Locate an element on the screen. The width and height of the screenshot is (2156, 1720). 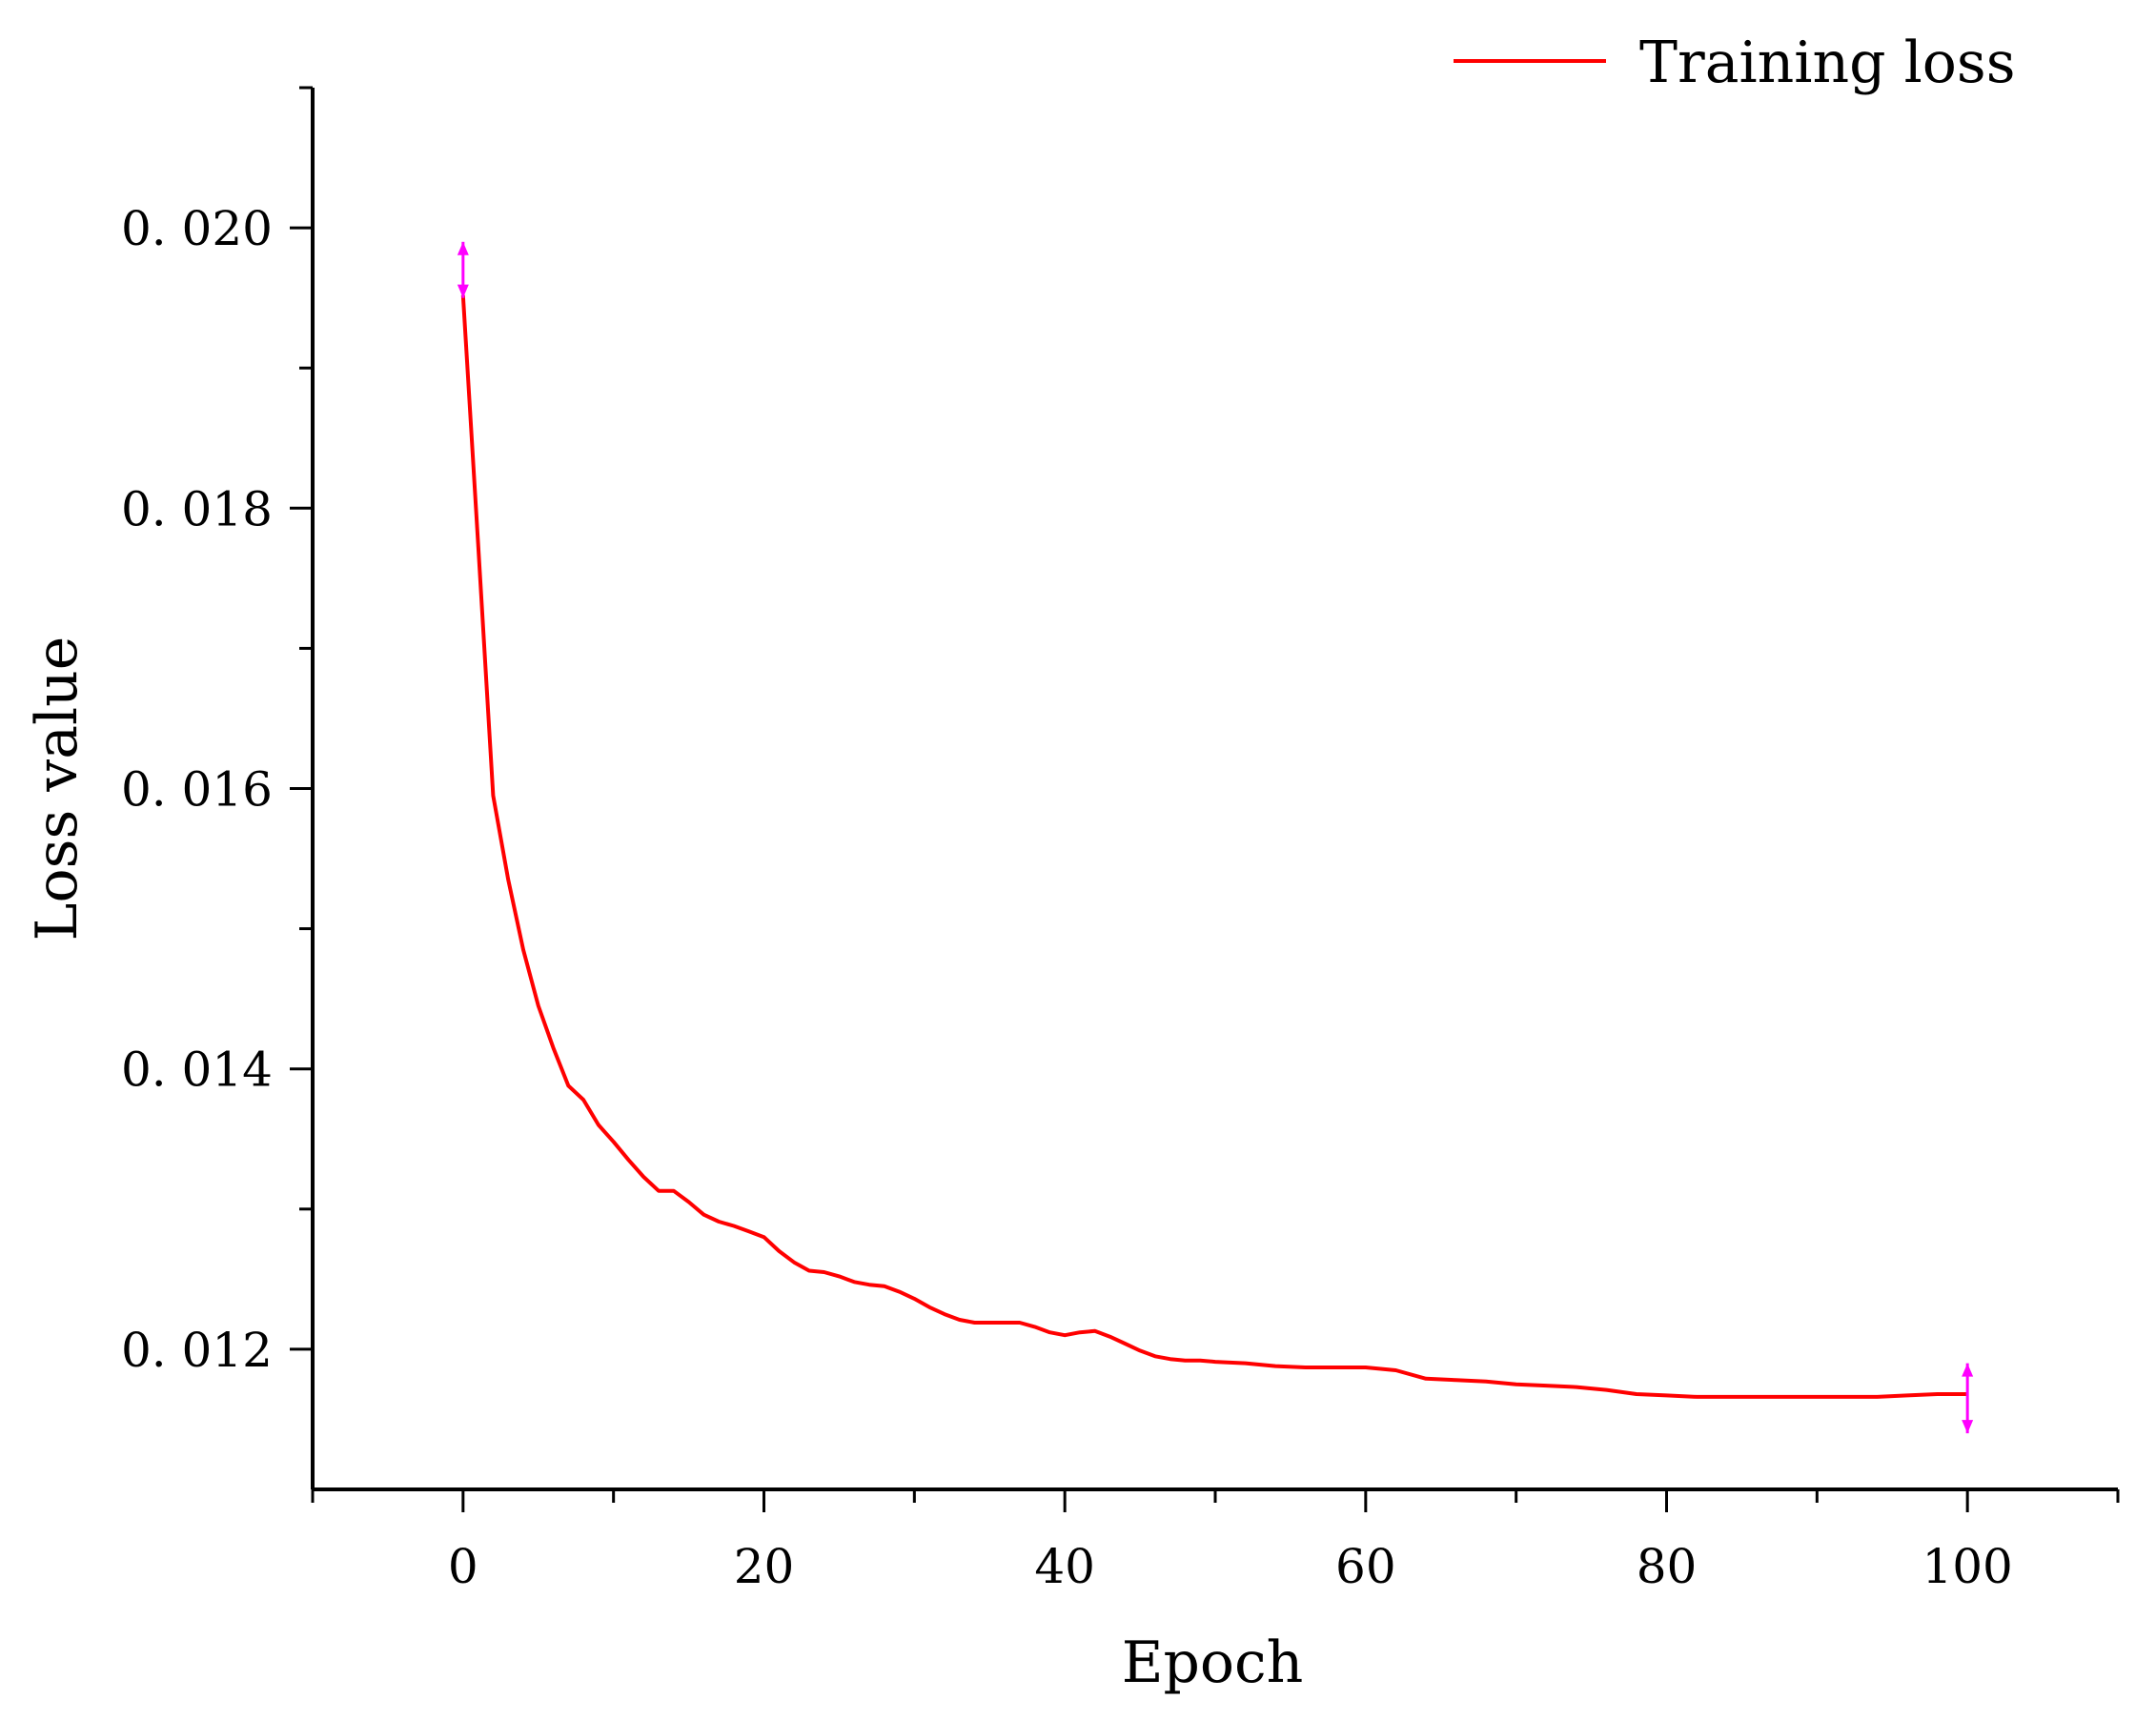
x-tick-label: 40 is located at coordinates (1064, 1567).